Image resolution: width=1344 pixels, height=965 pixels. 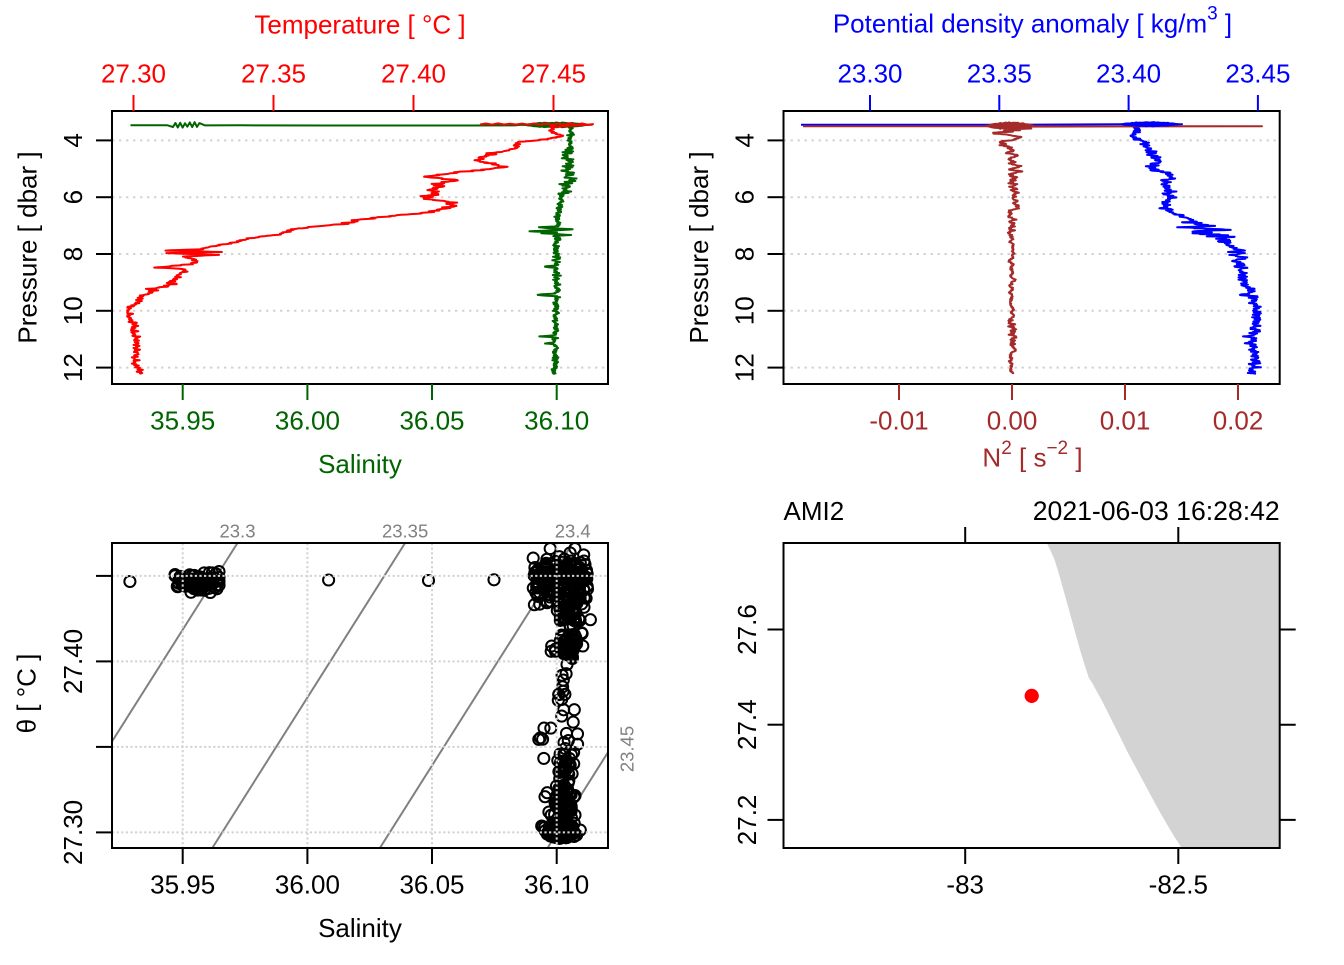 I want to click on svg-text: 2021-06-03 16:28:42, so click(x=1156, y=511).